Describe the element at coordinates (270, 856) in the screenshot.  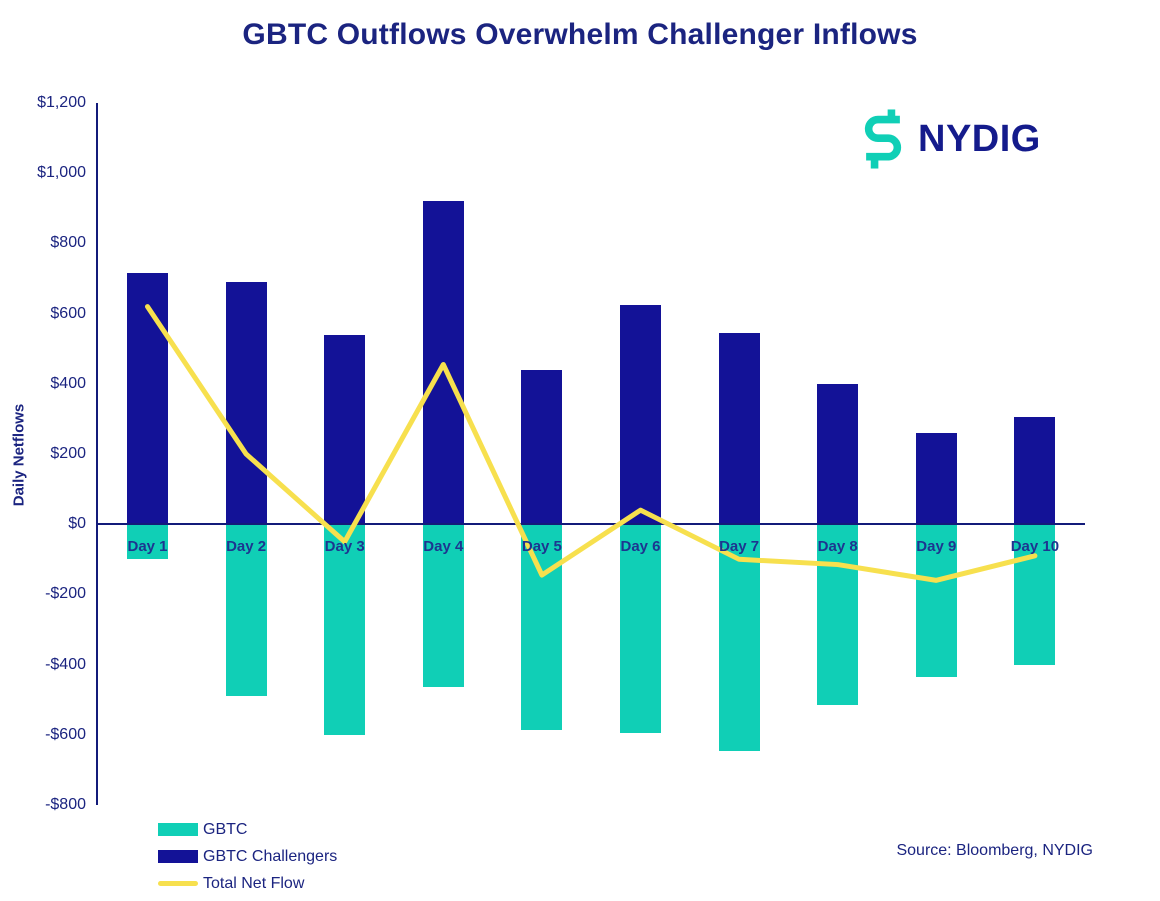
I see `legend-label: GBTC Challengers` at that location.